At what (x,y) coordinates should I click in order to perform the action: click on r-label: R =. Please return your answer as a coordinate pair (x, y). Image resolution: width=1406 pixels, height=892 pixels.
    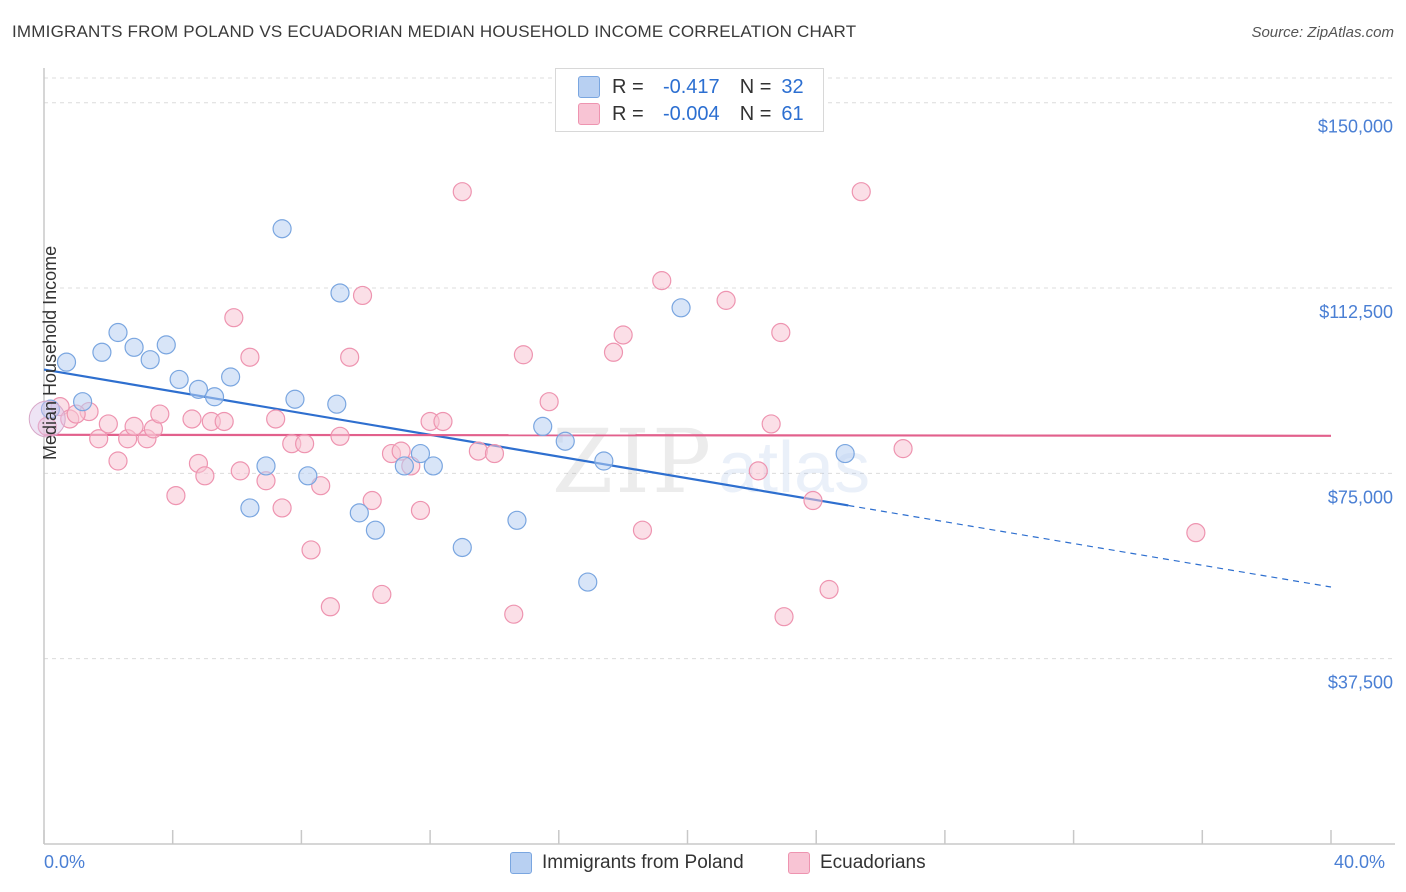
    Looking at the image, I should click on (628, 113).